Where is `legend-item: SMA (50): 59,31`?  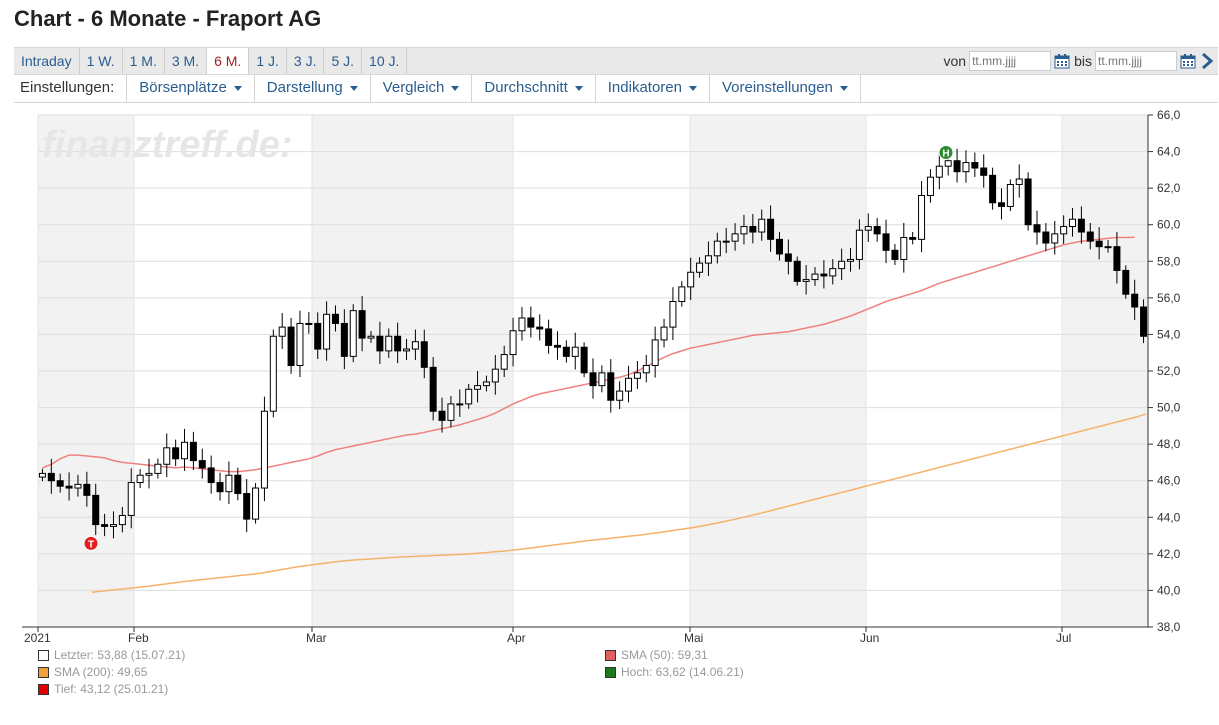
legend-item: SMA (50): 59,31 is located at coordinates (656, 655).